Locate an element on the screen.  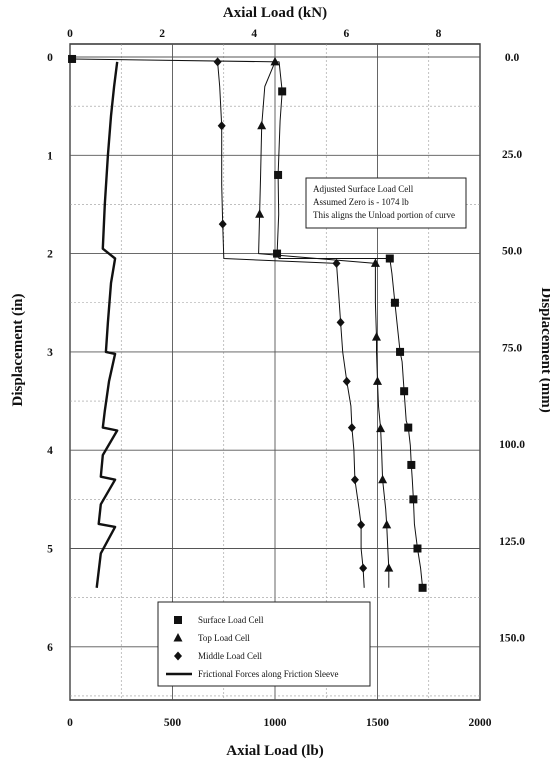
right-axis-title: Displacement (mm) is located at coordinates (544, 349).